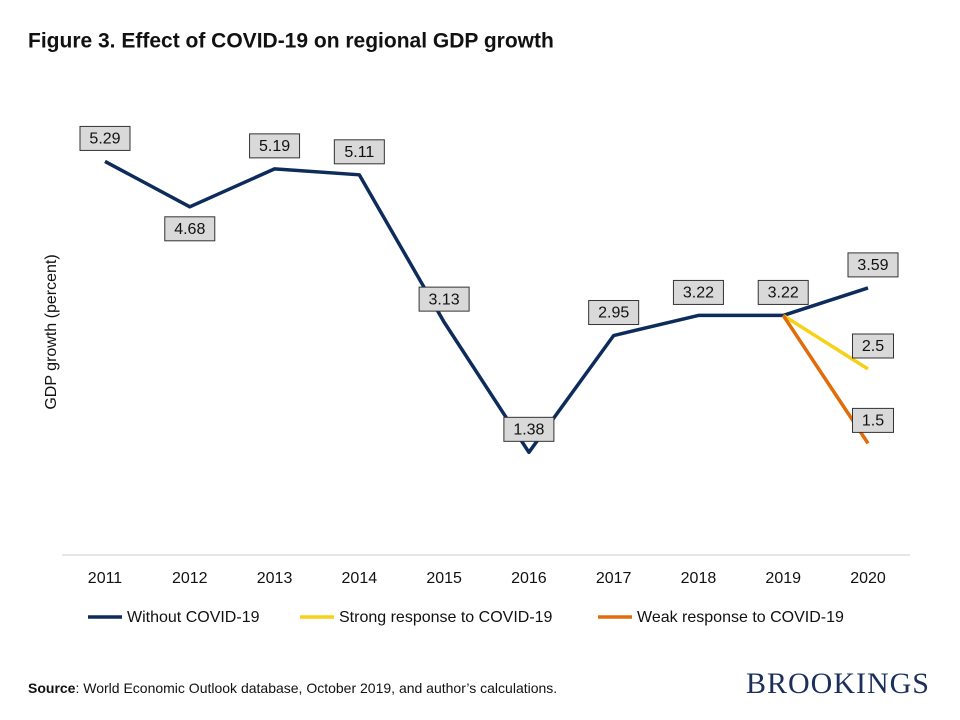  What do you see at coordinates (51, 331) in the screenshot?
I see `y-axis-label: GDP growth (percent)` at bounding box center [51, 331].